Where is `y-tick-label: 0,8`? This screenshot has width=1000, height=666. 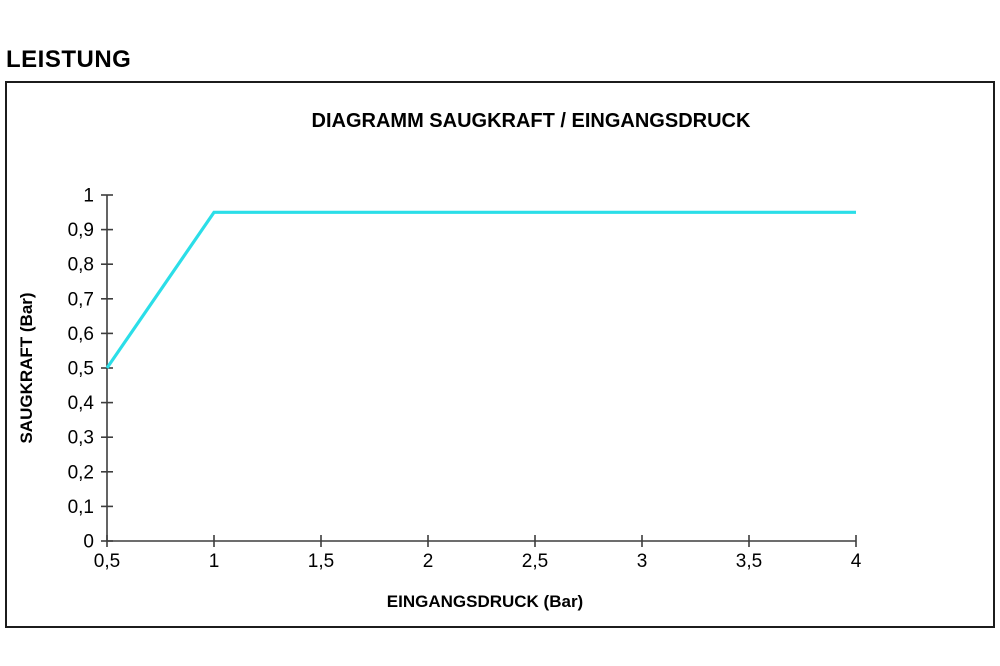
y-tick-label: 0,8 is located at coordinates (81, 265).